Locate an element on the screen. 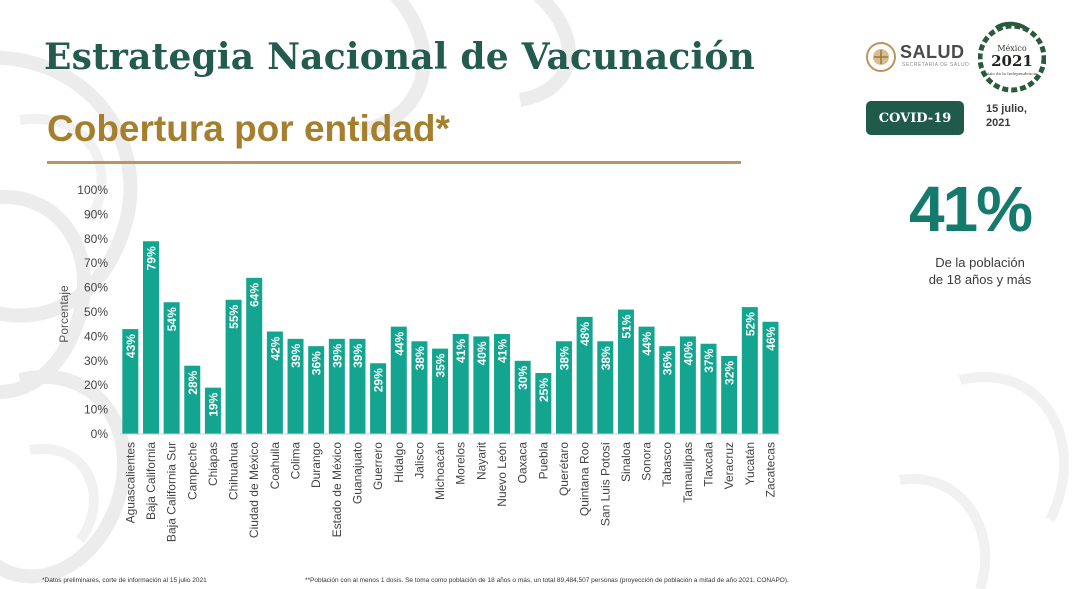  y-tick-label: 90% is located at coordinates (96, 214).